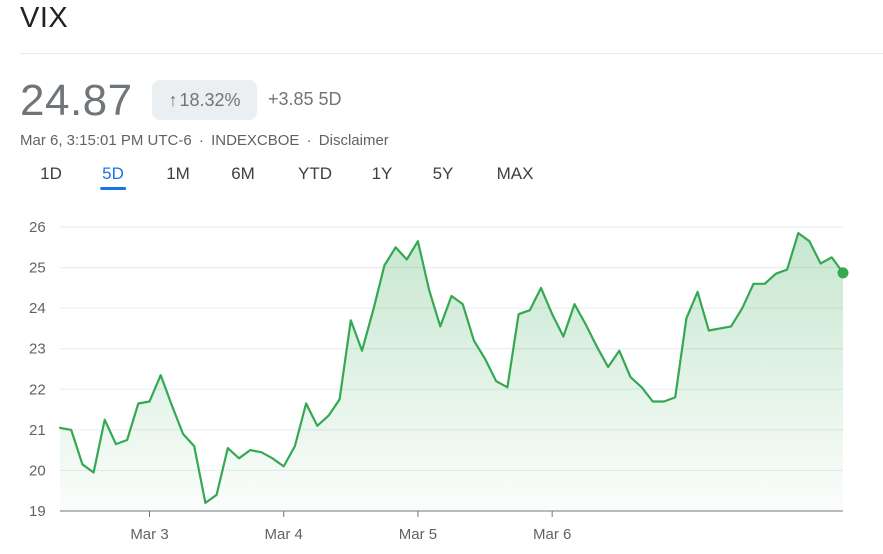 This screenshot has width=883, height=554. What do you see at coordinates (451, 53) in the screenshot?
I see `header-divider` at bounding box center [451, 53].